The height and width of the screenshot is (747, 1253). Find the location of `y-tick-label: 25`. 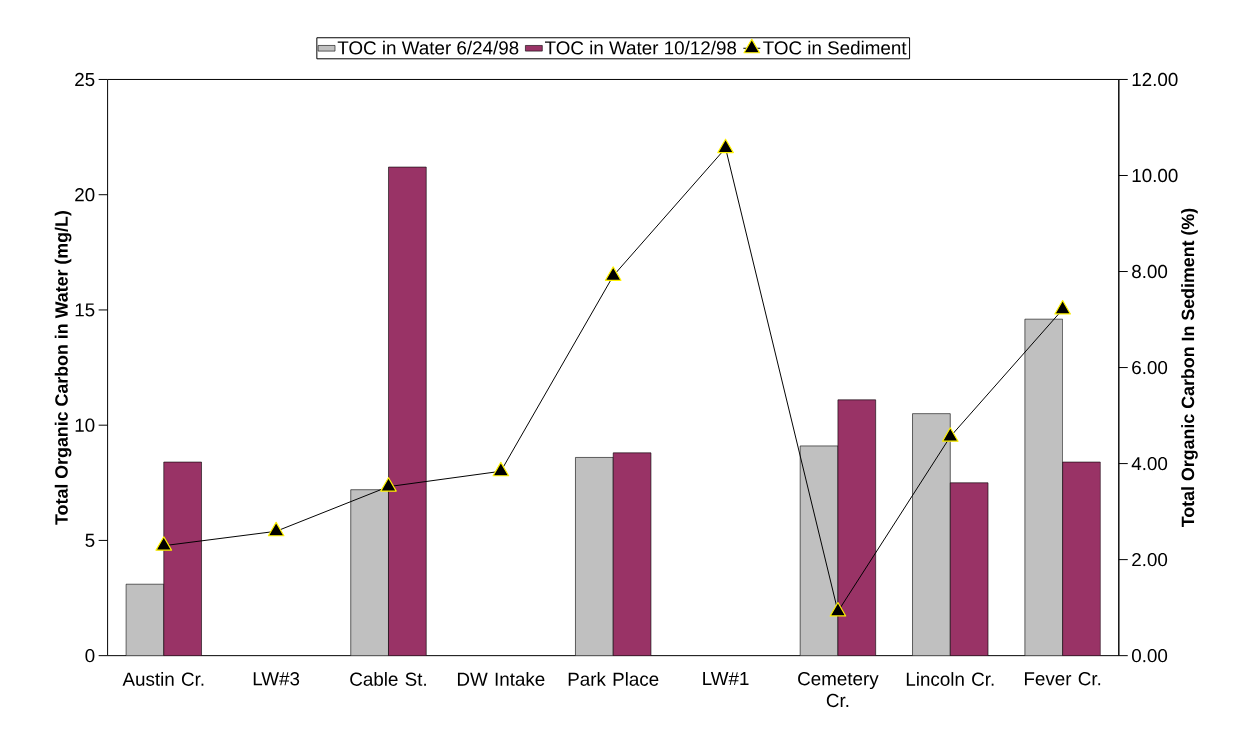

y-tick-label: 25 is located at coordinates (85, 79).